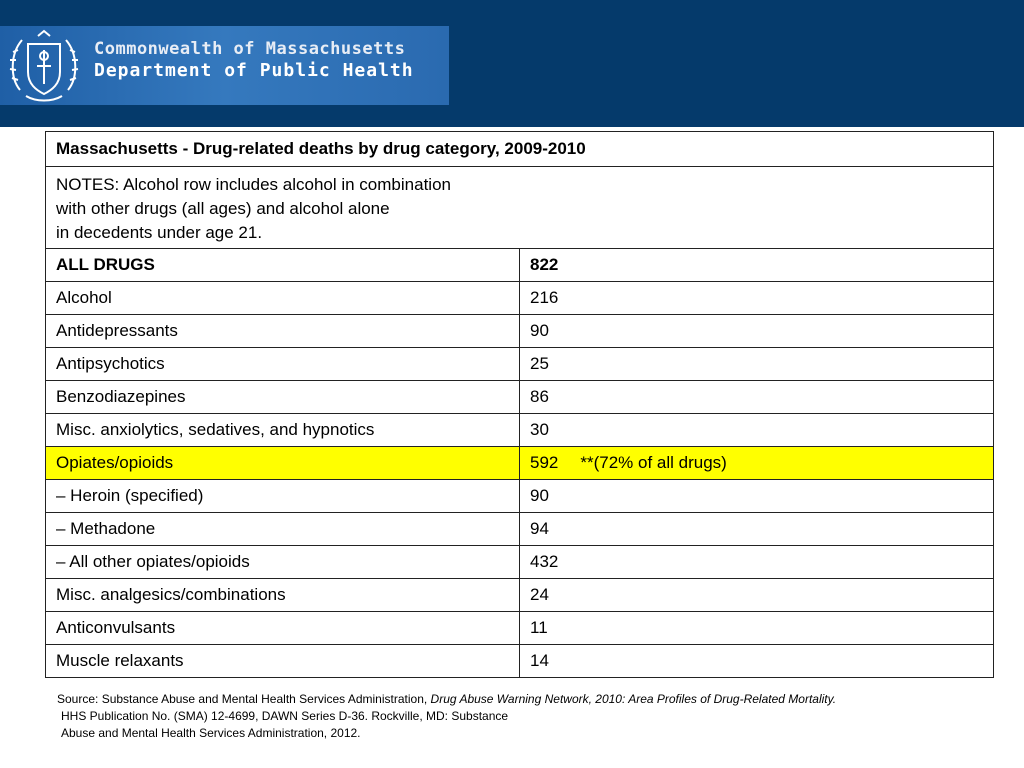 The image size is (1024, 768). What do you see at coordinates (44, 65) in the screenshot?
I see `state-seal-icon` at bounding box center [44, 65].